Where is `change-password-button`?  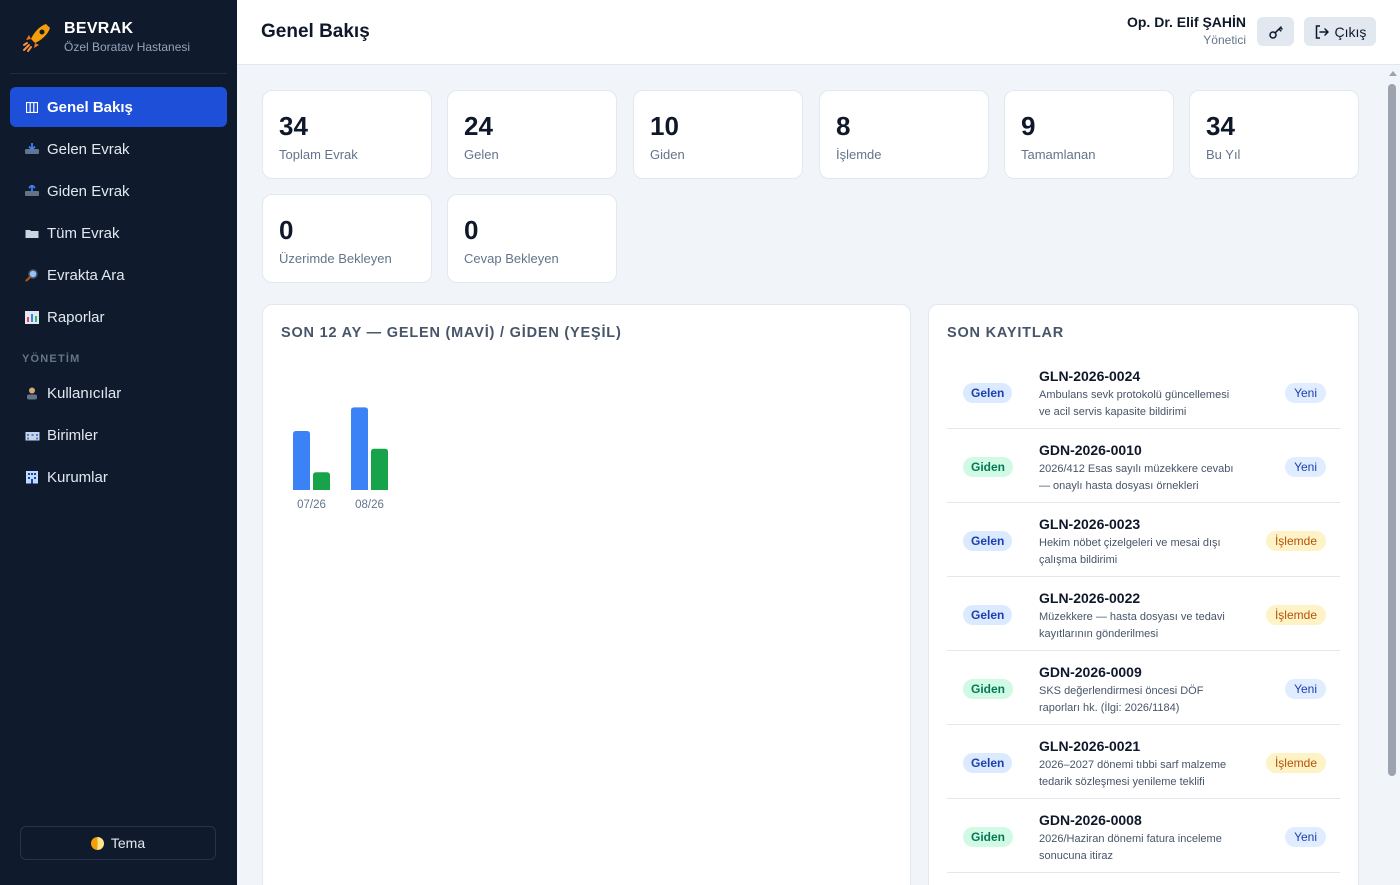 change-password-button is located at coordinates (1275, 31).